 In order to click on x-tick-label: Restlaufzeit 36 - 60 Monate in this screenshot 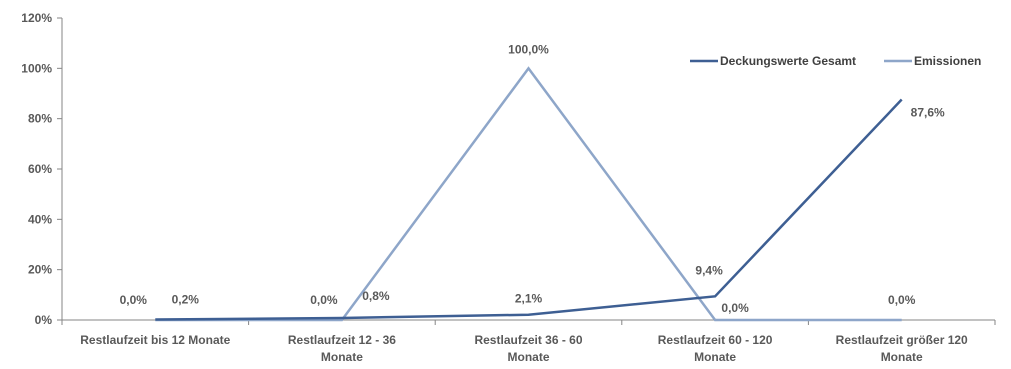, I will do `click(528, 348)`.